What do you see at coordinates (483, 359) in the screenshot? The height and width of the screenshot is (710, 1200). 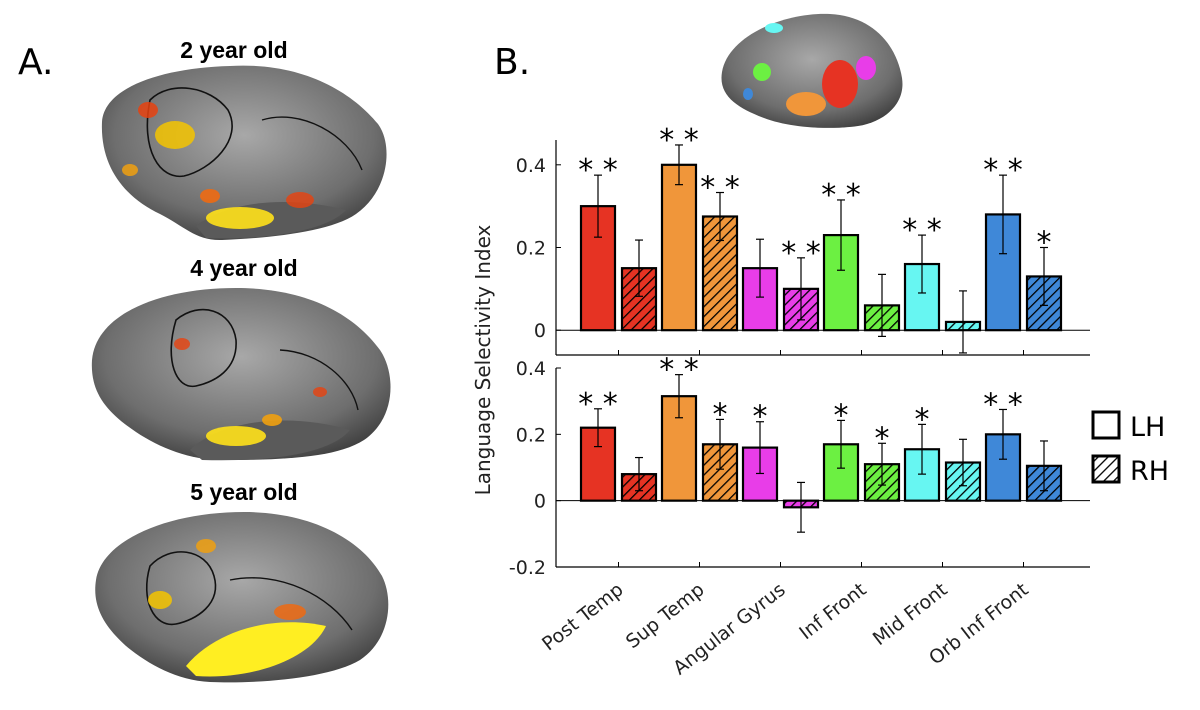 I see `y-axis-label: Language Selectivity Index` at bounding box center [483, 359].